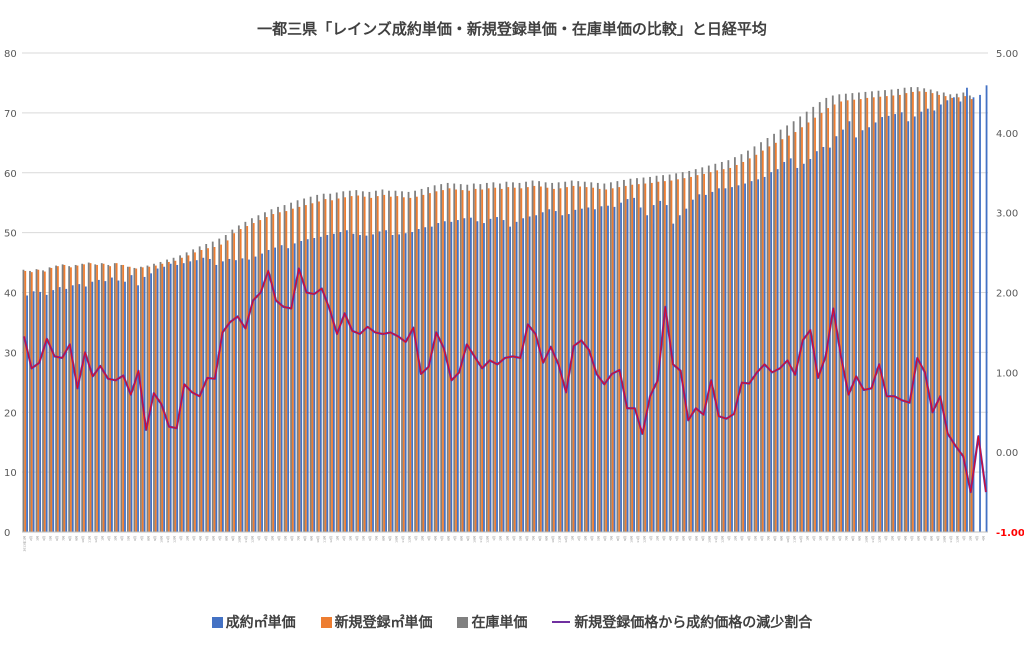  I want to click on x-tick-label: 10月, so click(866, 539).